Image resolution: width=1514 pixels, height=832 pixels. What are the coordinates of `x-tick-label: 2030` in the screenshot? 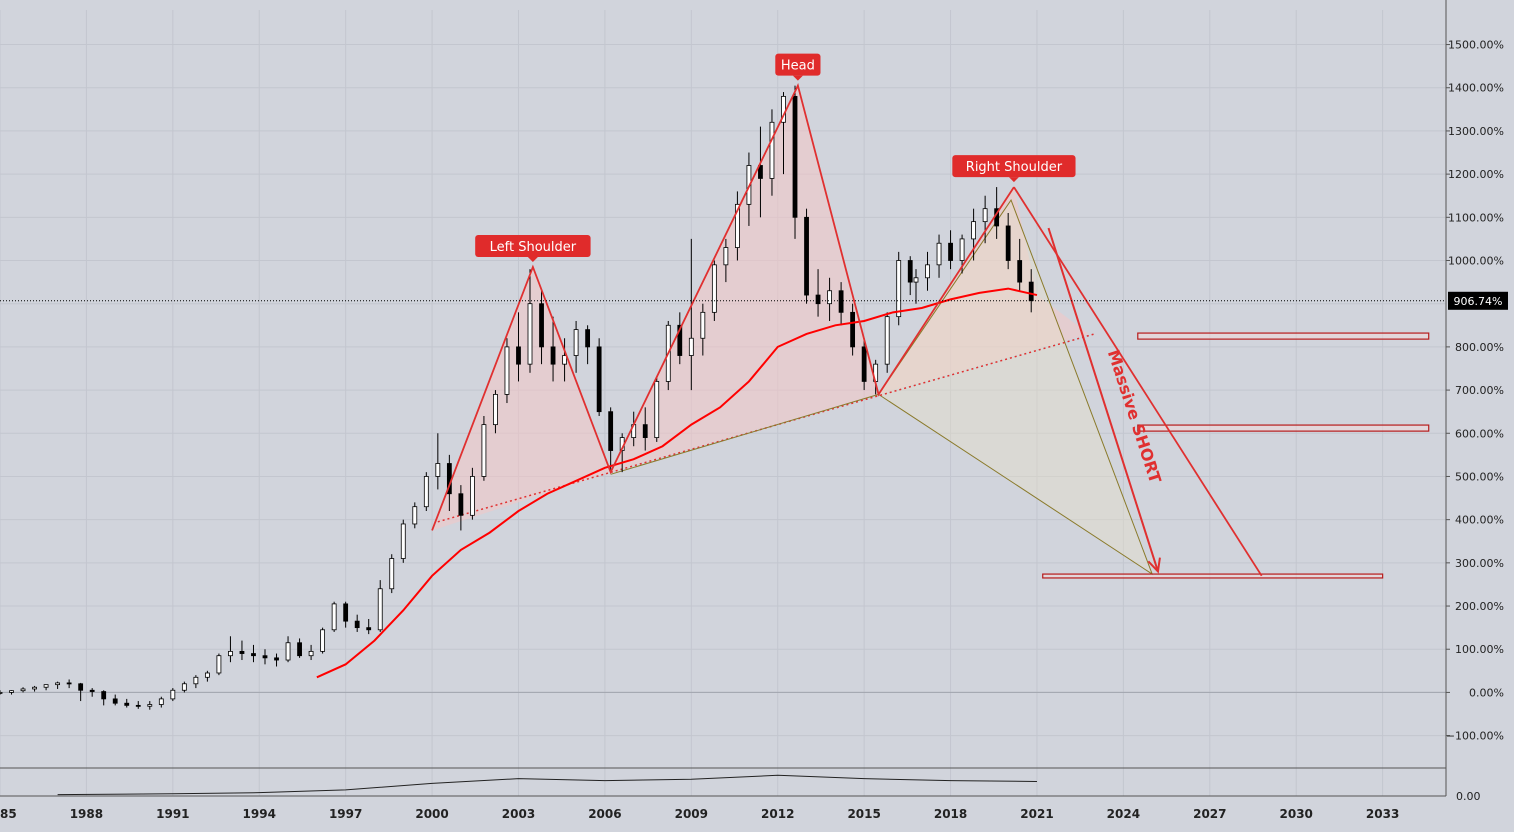 It's located at (1296, 814).